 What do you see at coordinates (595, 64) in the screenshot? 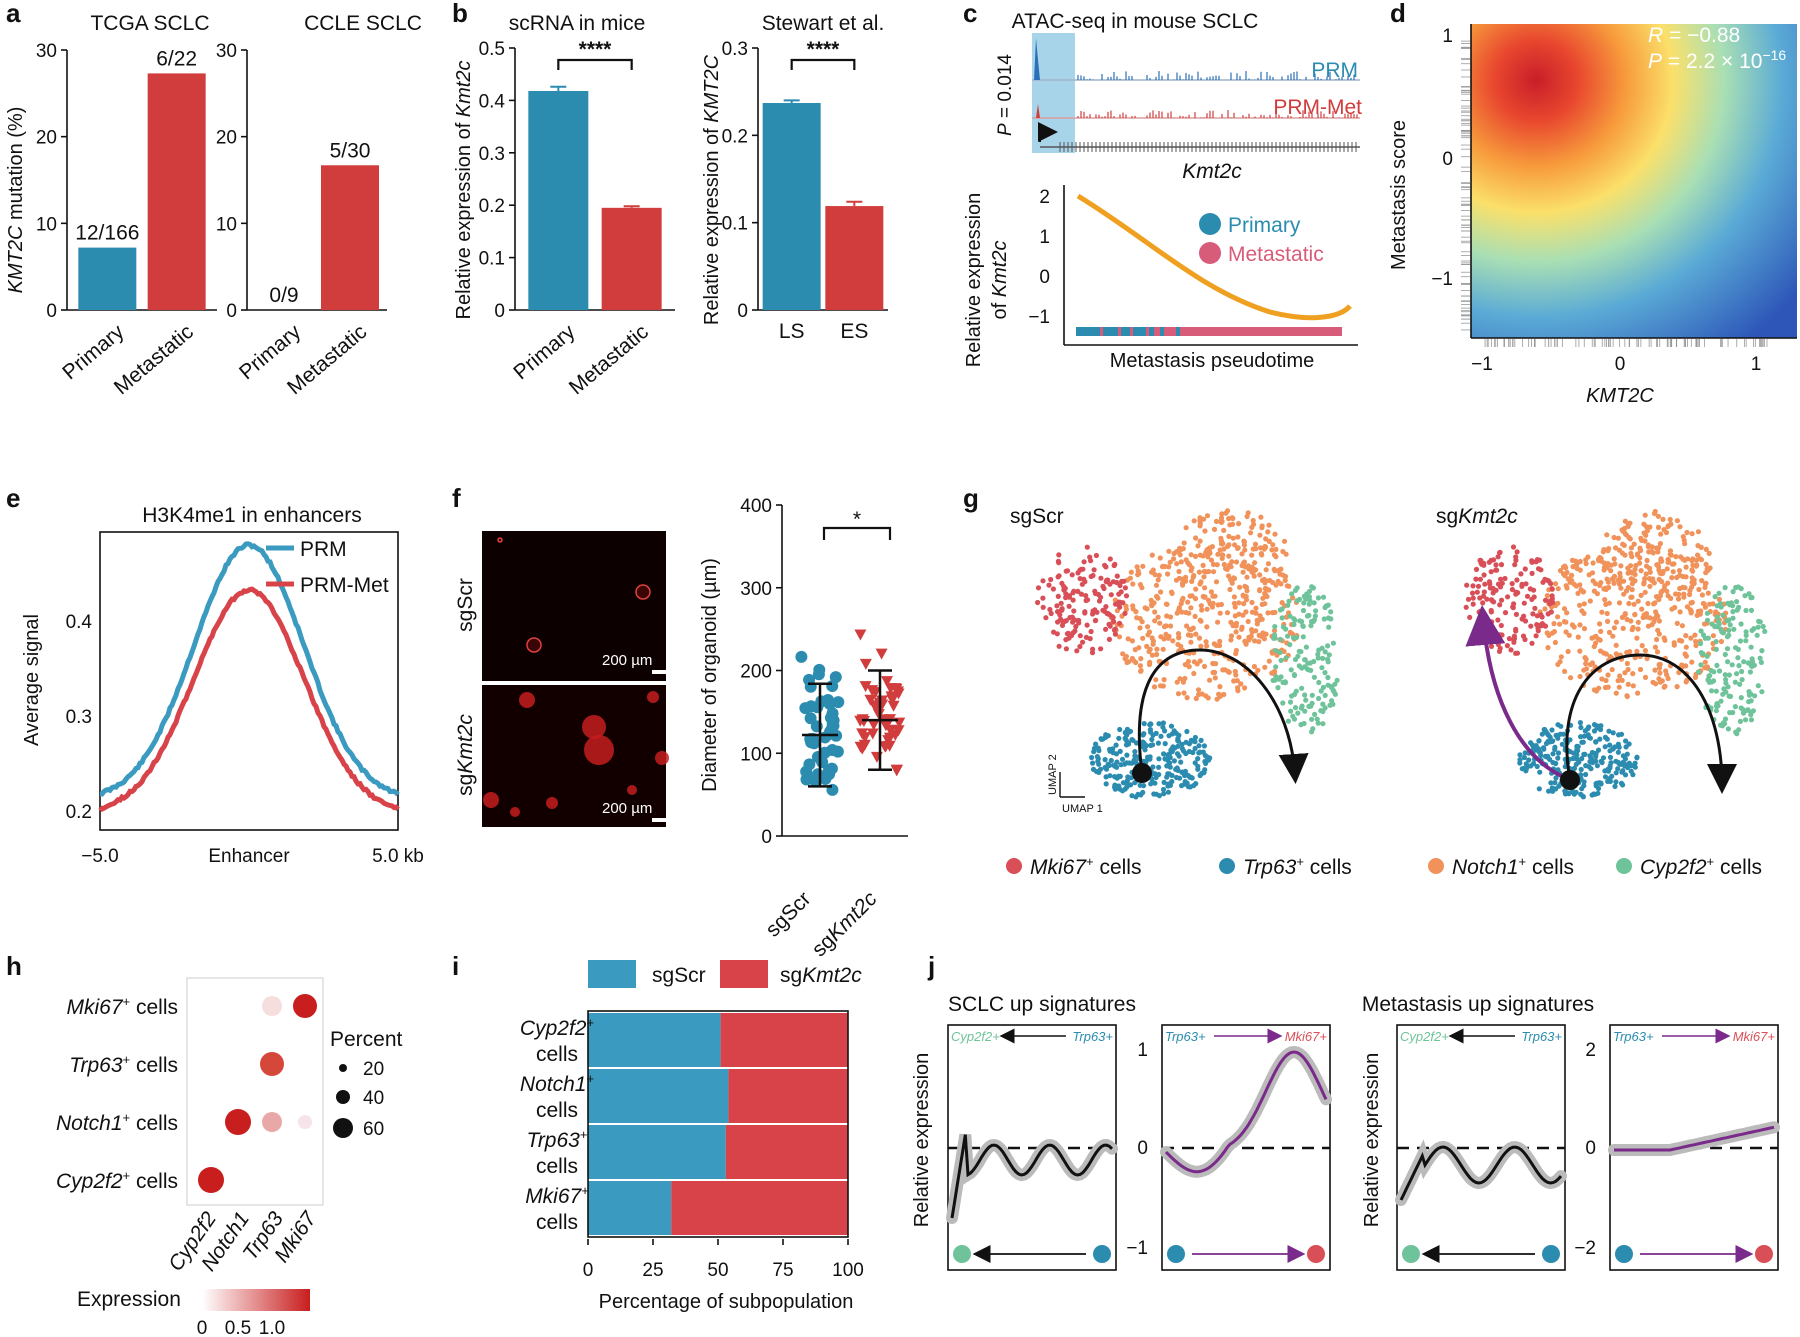
I see `significance-bracket` at bounding box center [595, 64].